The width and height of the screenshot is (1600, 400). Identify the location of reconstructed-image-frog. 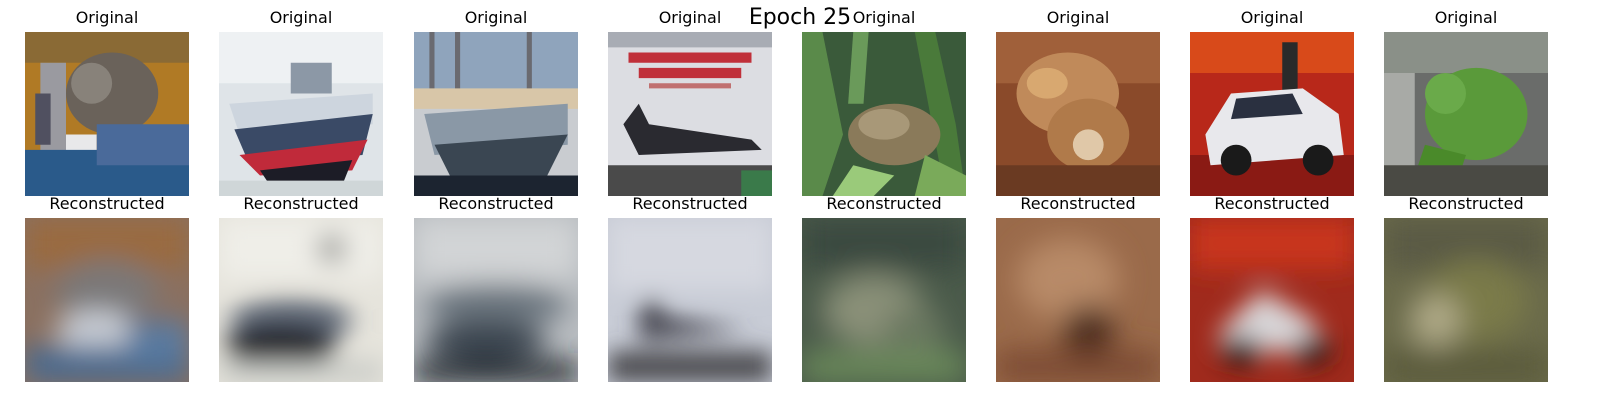
(884, 300).